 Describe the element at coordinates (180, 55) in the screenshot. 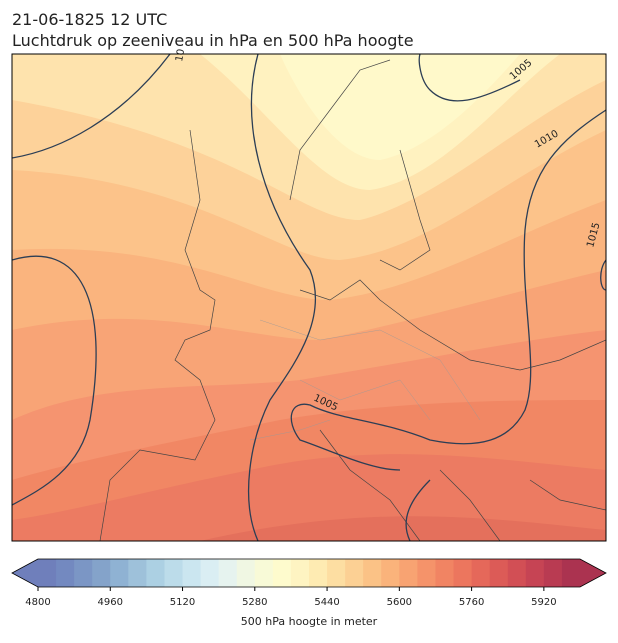

I see `contour-label: 10` at that location.